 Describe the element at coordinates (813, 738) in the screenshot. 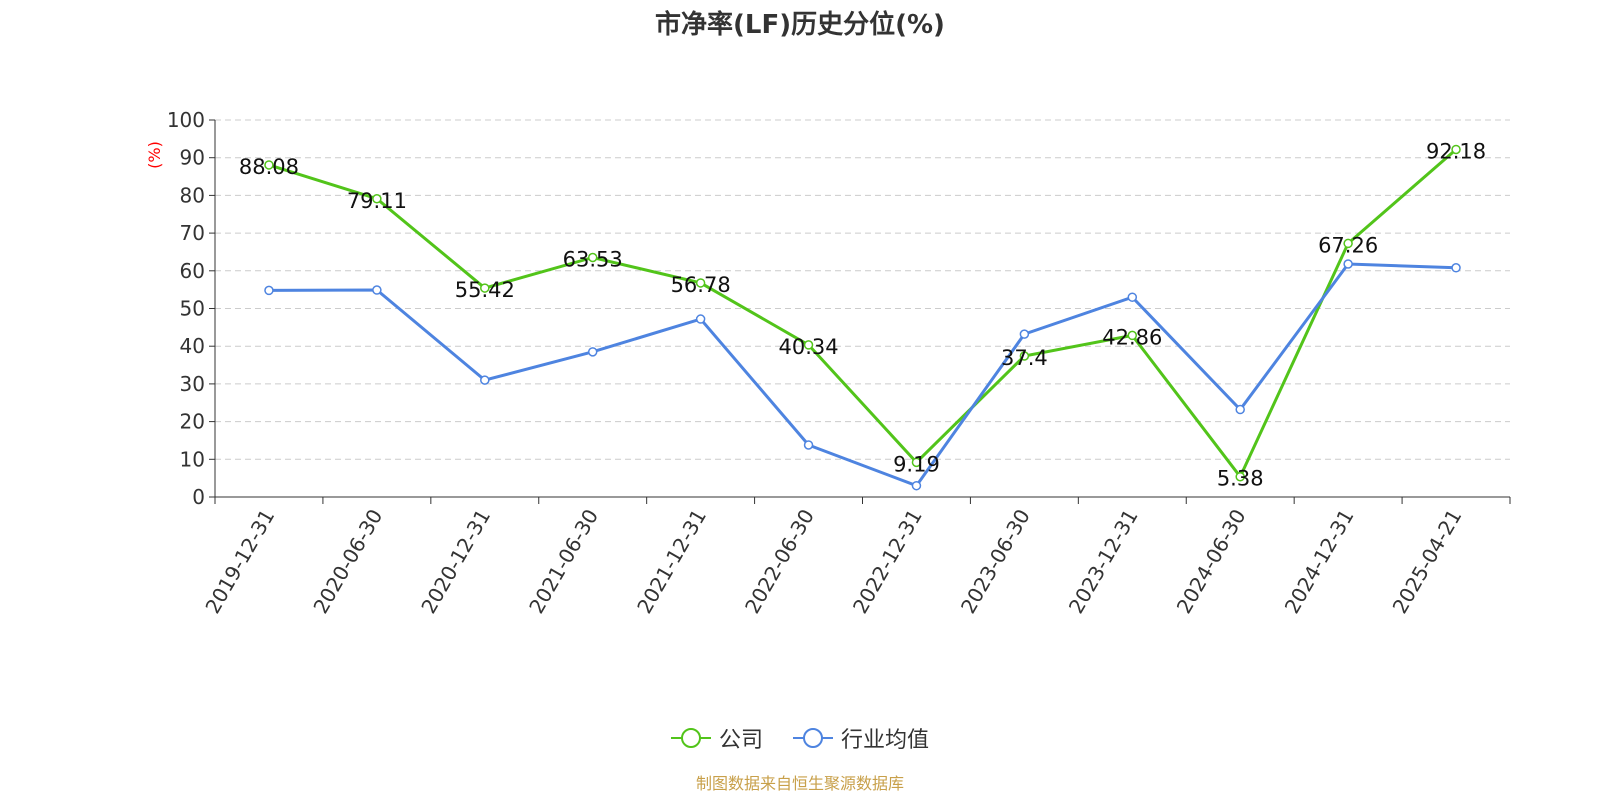

I see `legend-marker-industry-icon` at that location.